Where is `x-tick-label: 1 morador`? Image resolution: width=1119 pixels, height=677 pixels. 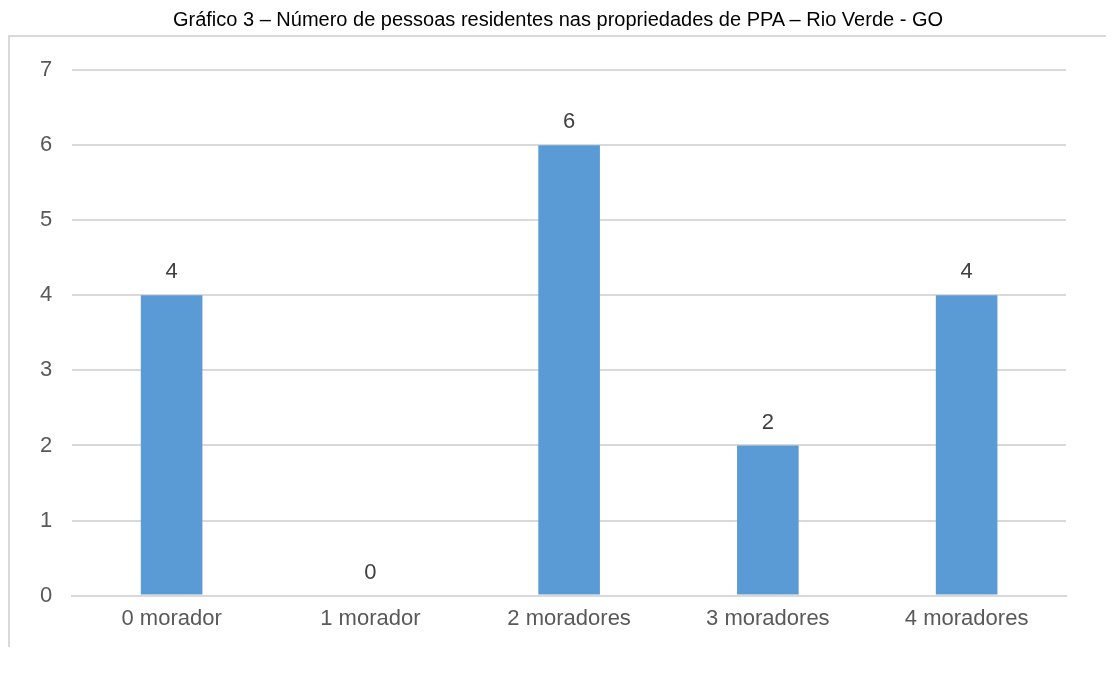 x-tick-label: 1 morador is located at coordinates (370, 617).